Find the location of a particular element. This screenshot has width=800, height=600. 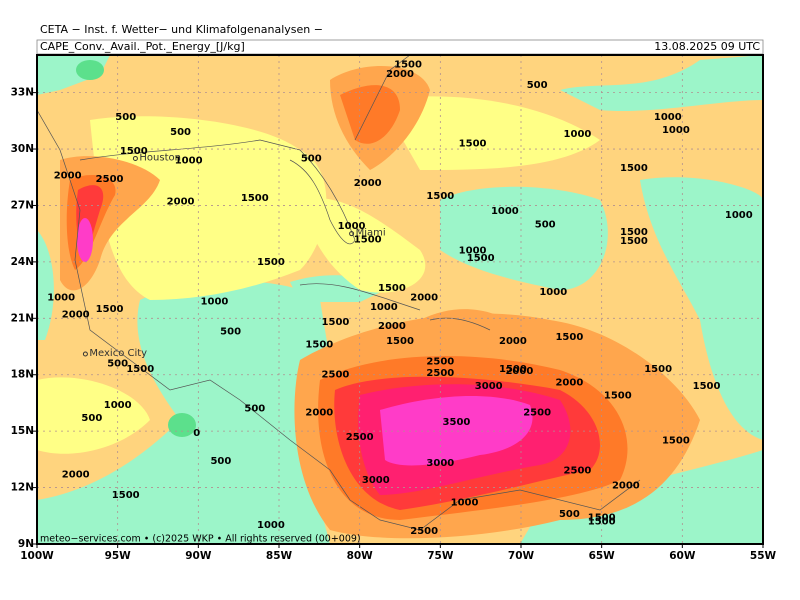

y-tick-label: 18N is located at coordinates (22, 375).